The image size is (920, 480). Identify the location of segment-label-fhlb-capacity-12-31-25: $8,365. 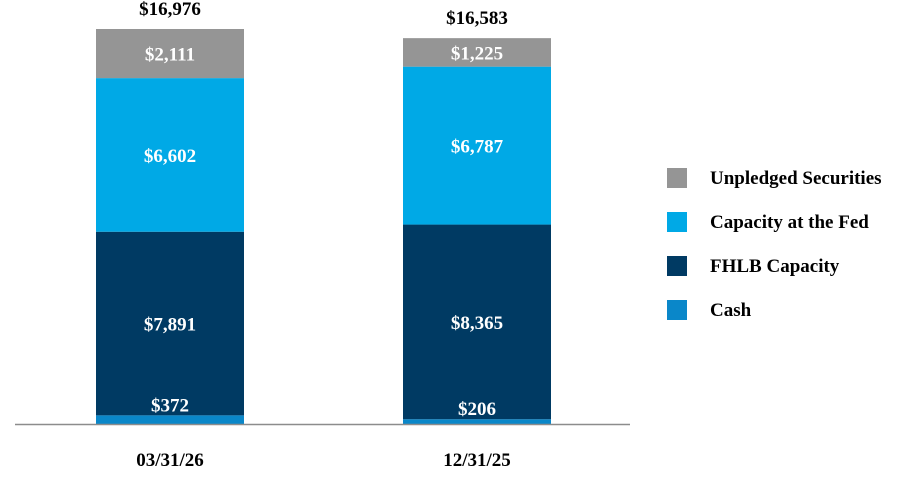
(477, 323).